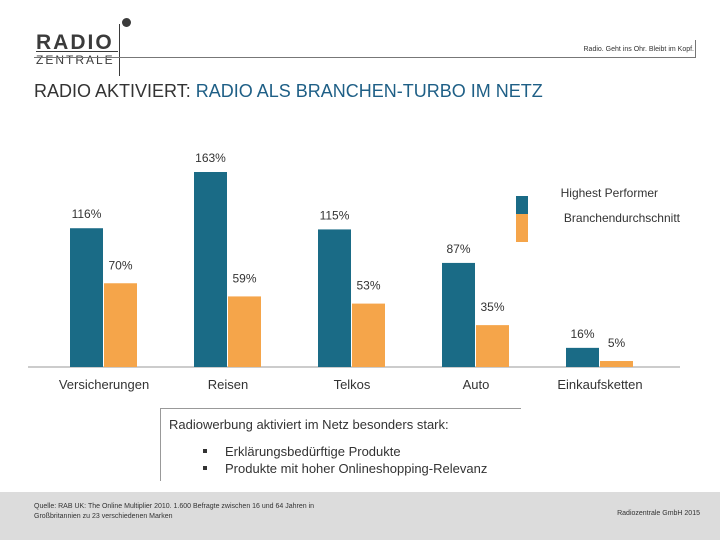 The width and height of the screenshot is (720, 540). What do you see at coordinates (75, 42) in the screenshot?
I see `logo-text-top: RADIO` at bounding box center [75, 42].